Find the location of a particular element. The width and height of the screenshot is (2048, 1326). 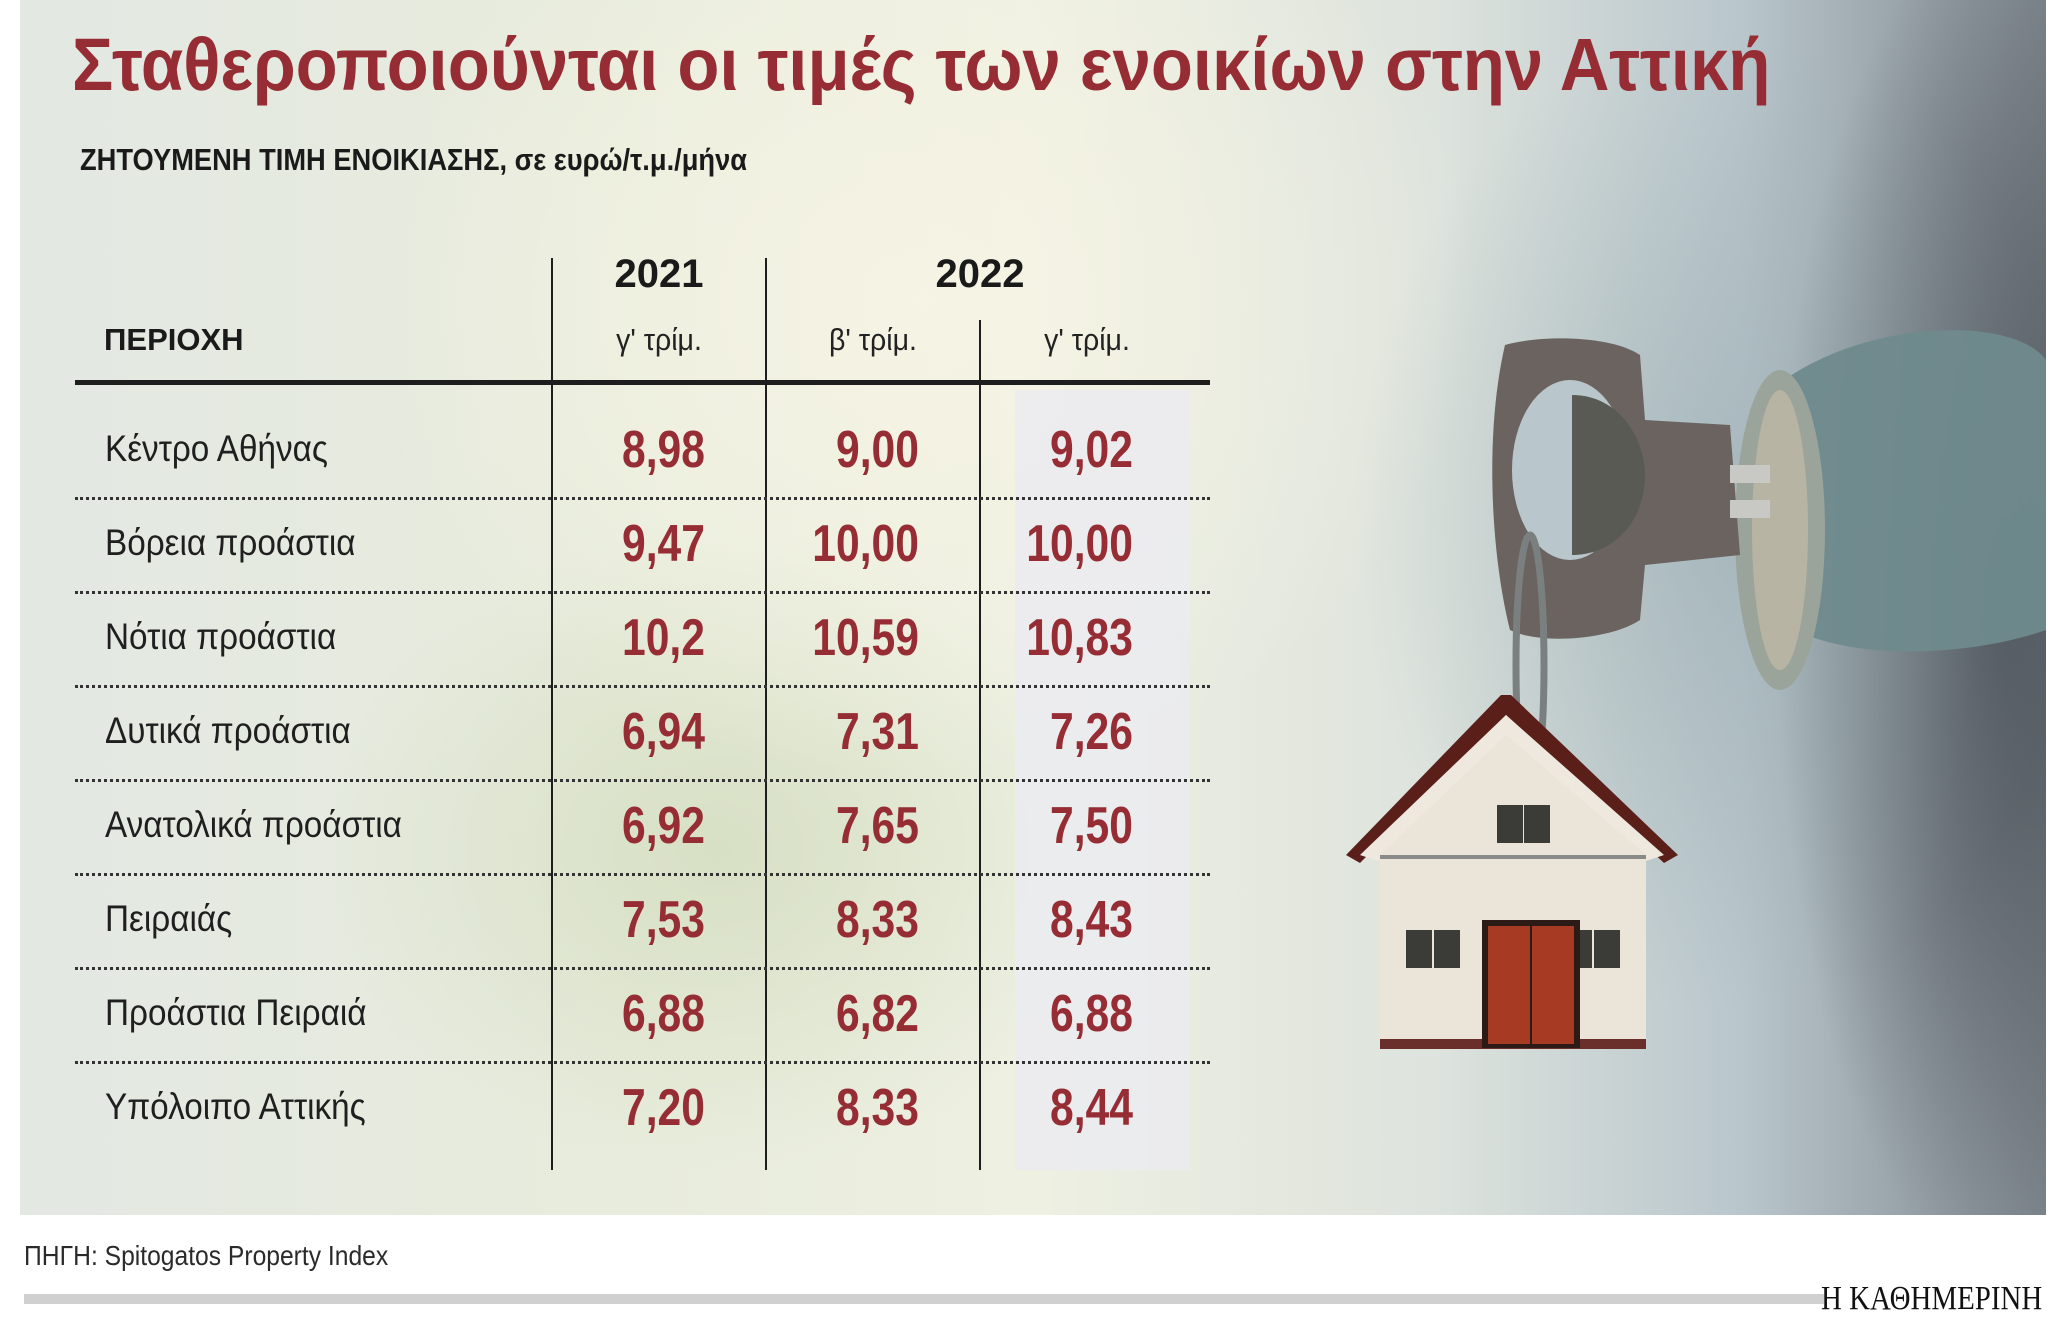

value-2021-q3: 8,98 is located at coordinates (663, 450).